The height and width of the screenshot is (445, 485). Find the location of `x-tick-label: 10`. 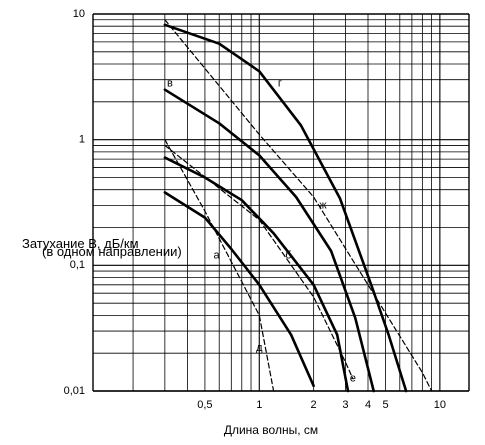

x-tick-label: 10 is located at coordinates (440, 405).